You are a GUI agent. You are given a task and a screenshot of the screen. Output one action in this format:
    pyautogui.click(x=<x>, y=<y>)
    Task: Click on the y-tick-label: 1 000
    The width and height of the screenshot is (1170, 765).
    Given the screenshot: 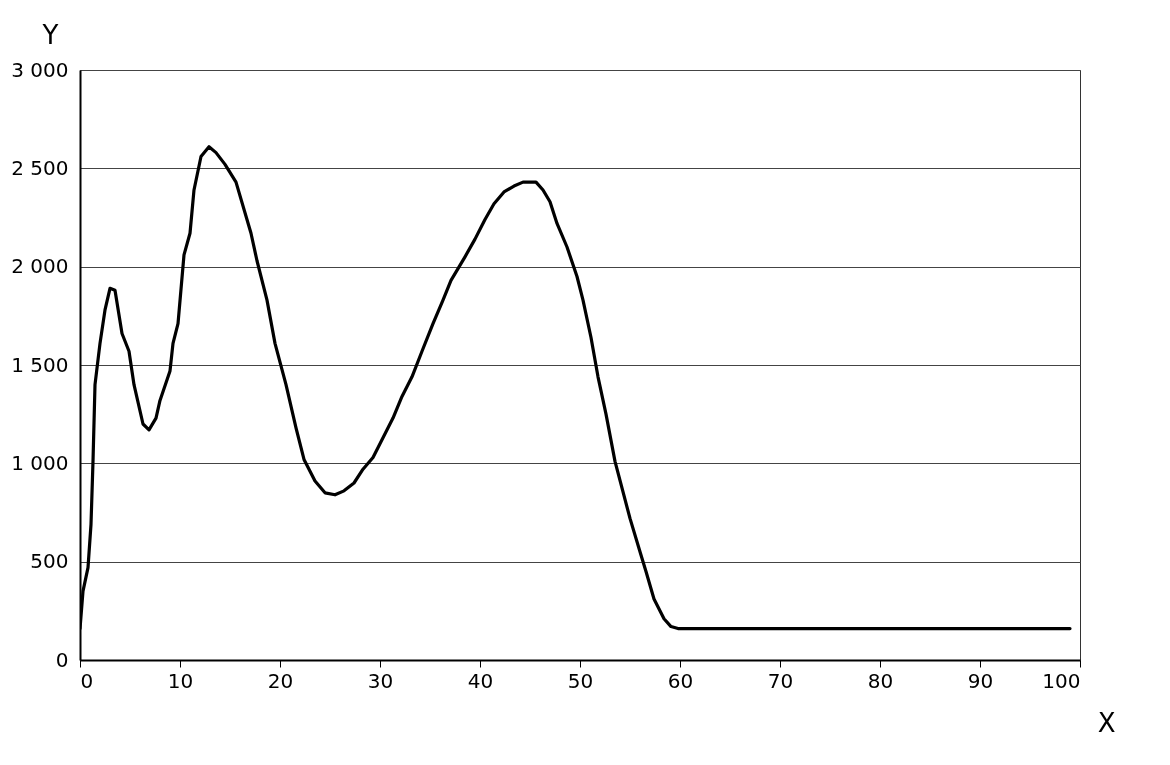 What is the action you would take?
    pyautogui.click(x=40, y=462)
    